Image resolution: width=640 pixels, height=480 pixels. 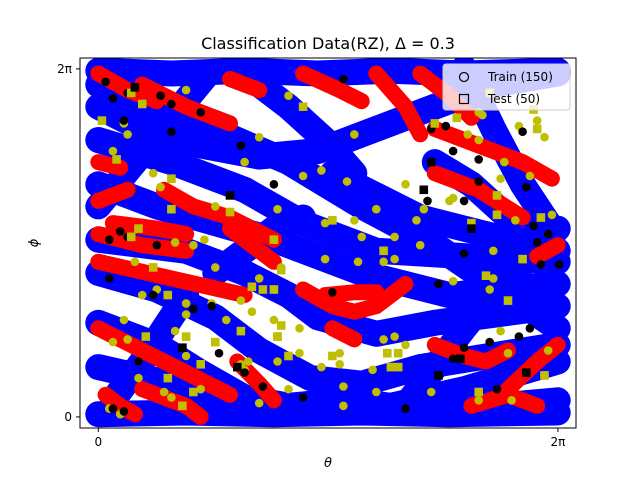 What do you see at coordinates (558, 442) in the screenshot?
I see `x-tick-label-1: 2π` at bounding box center [558, 442].